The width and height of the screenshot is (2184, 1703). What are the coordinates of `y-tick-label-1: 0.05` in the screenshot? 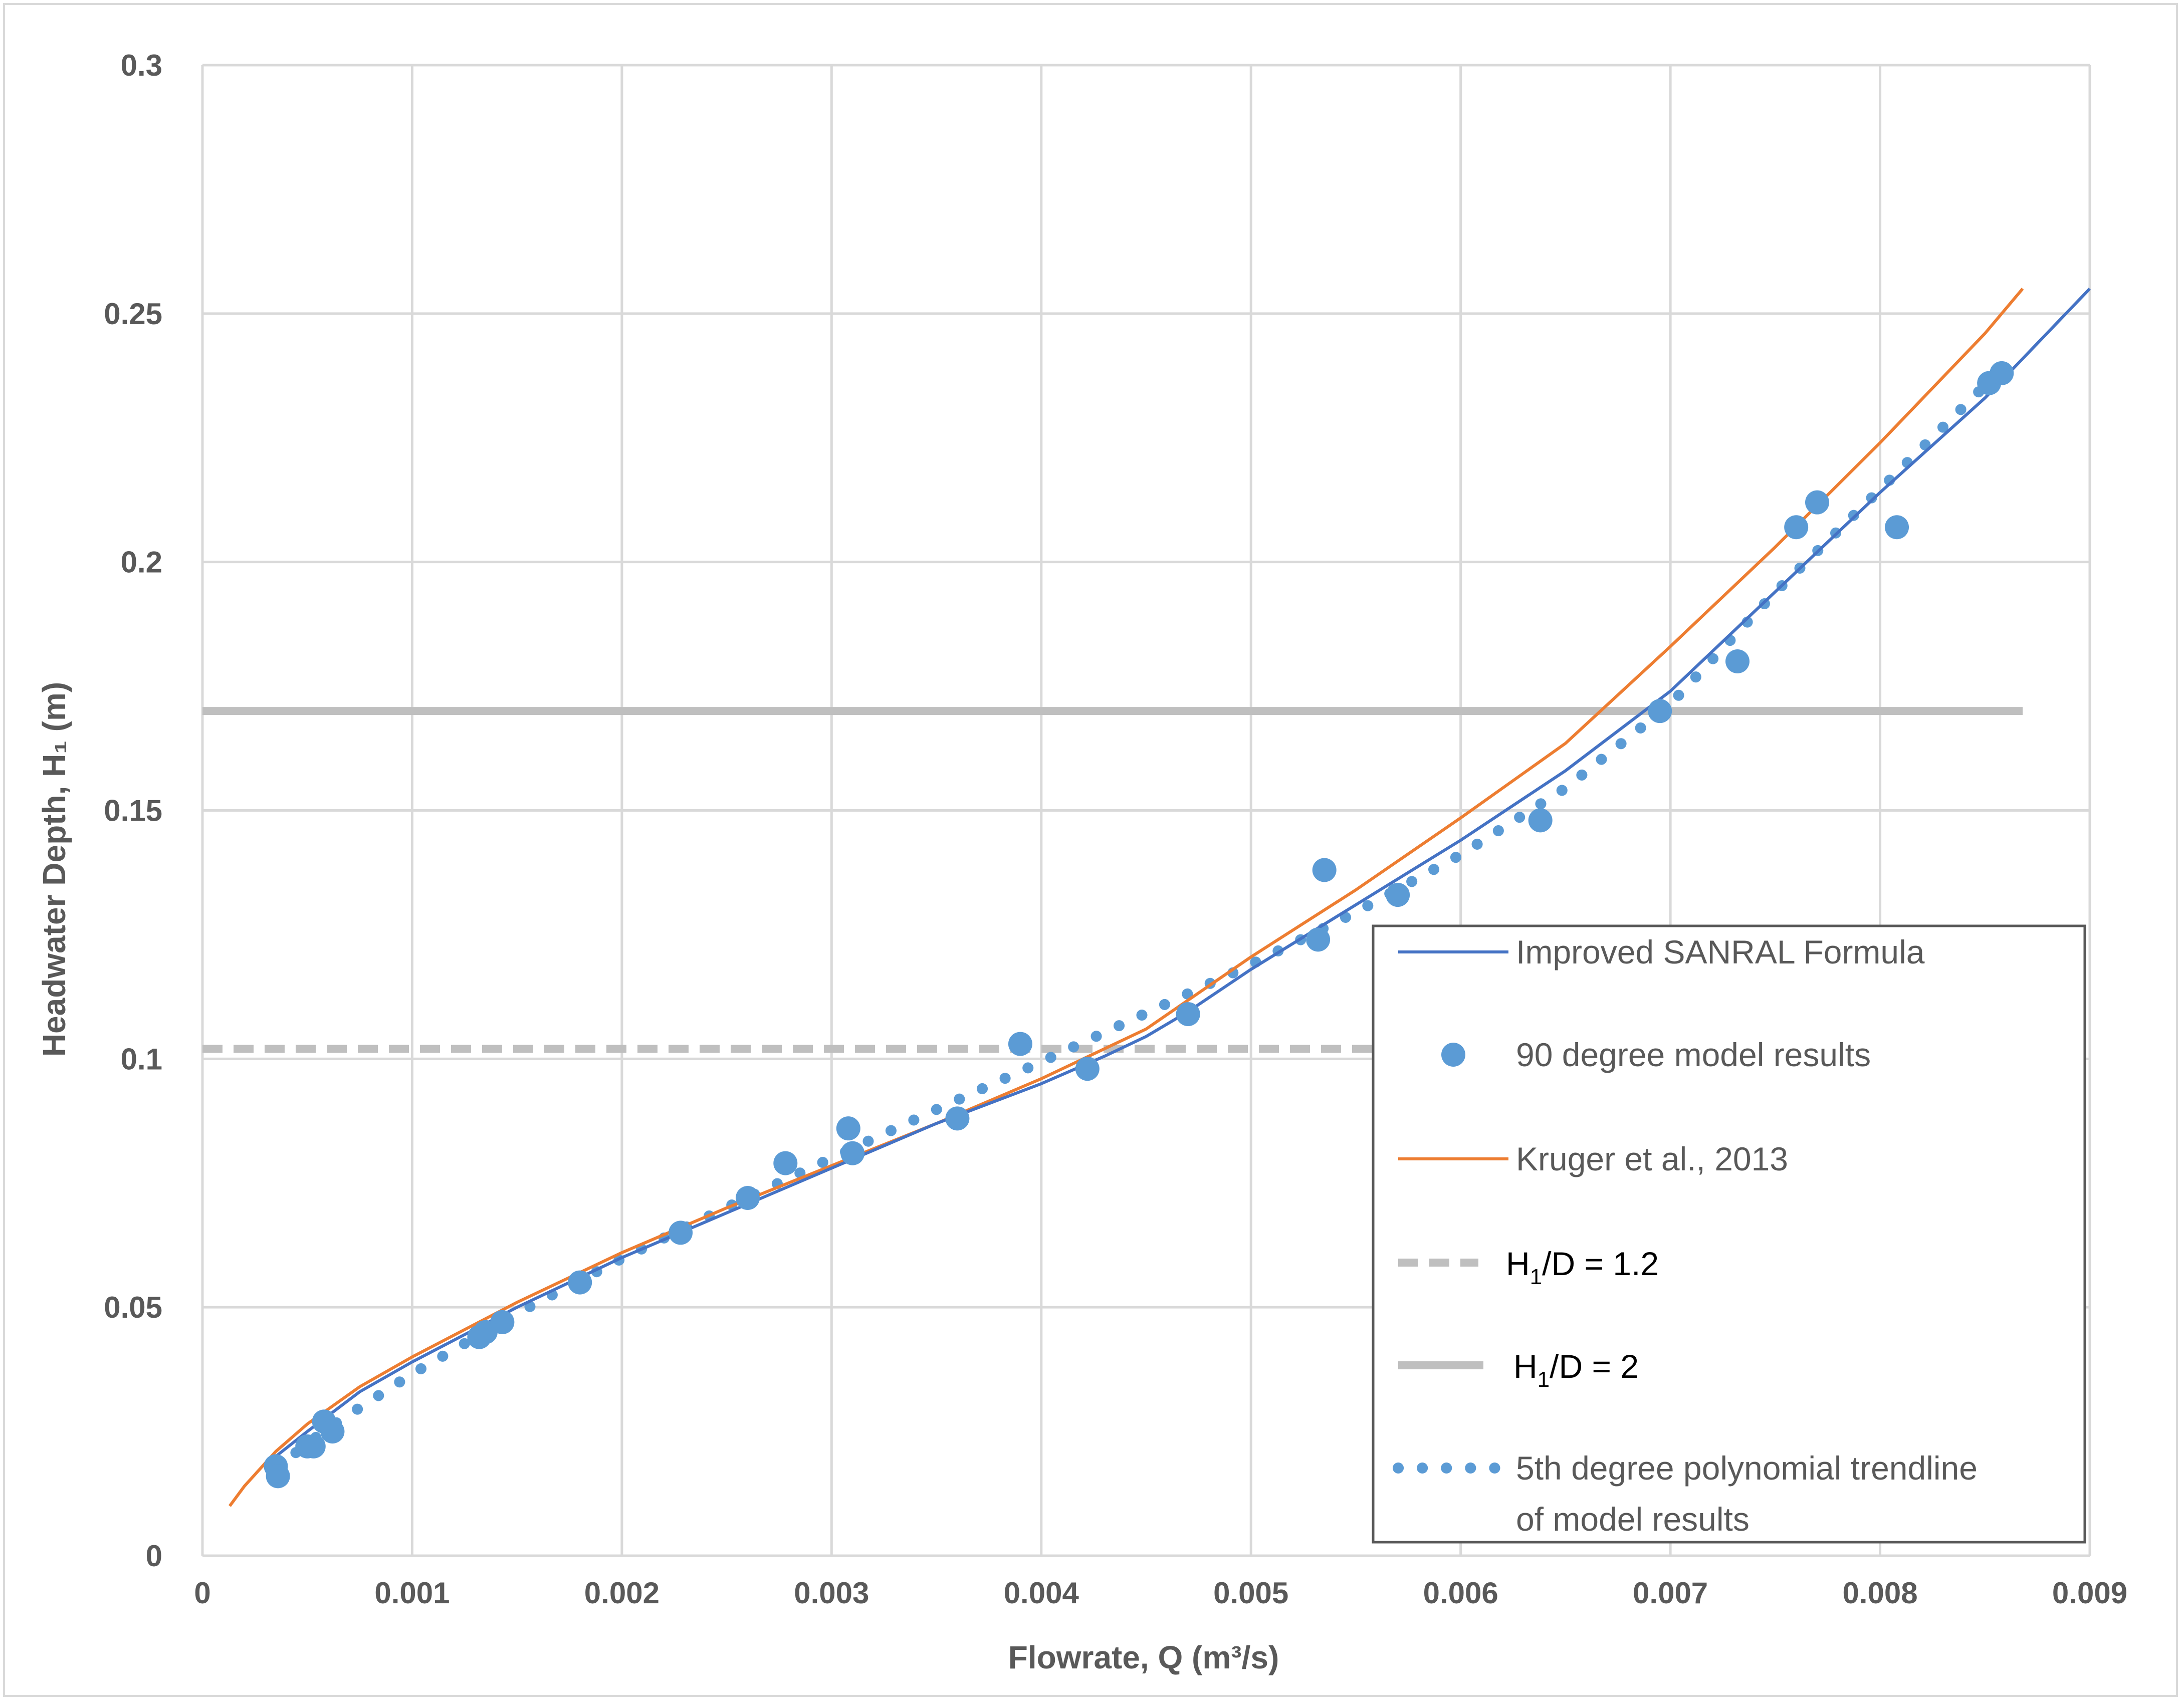 It's located at (133, 1307).